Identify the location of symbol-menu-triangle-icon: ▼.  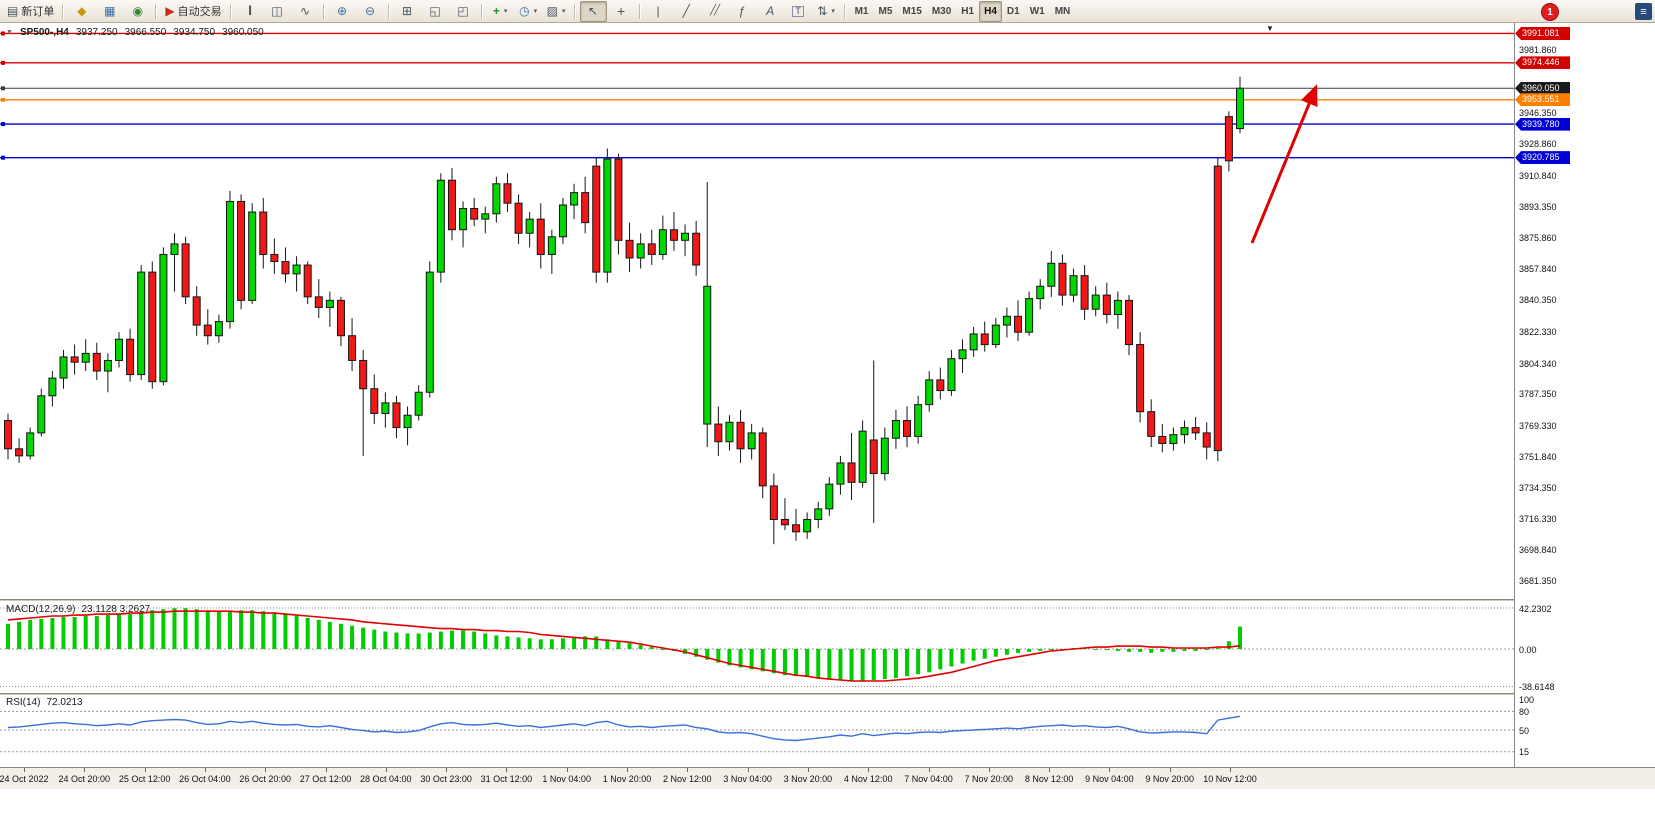
(9, 32).